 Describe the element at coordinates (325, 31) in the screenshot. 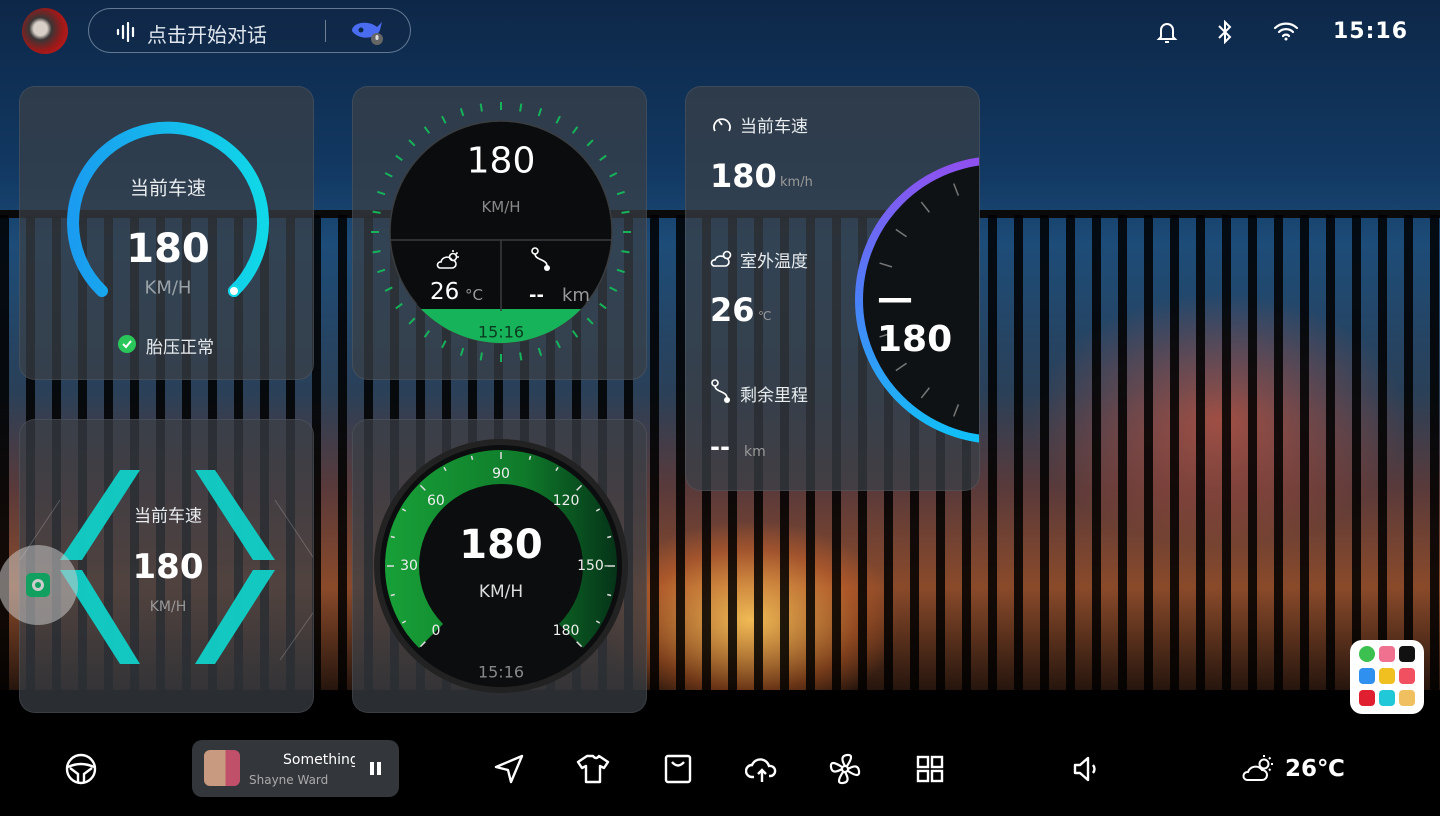

I see `divider` at that location.